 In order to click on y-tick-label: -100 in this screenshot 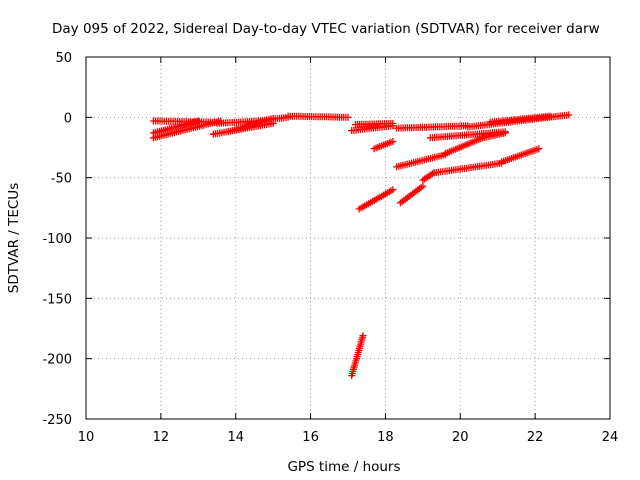, I will do `click(57, 239)`.